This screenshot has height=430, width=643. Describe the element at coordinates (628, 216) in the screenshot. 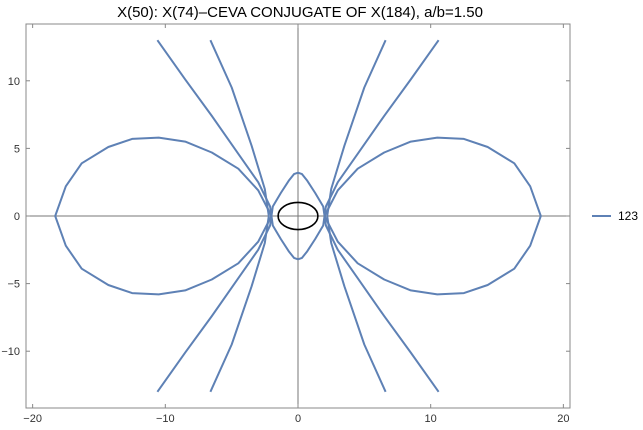

I see `legend-label-123: 123` at that location.